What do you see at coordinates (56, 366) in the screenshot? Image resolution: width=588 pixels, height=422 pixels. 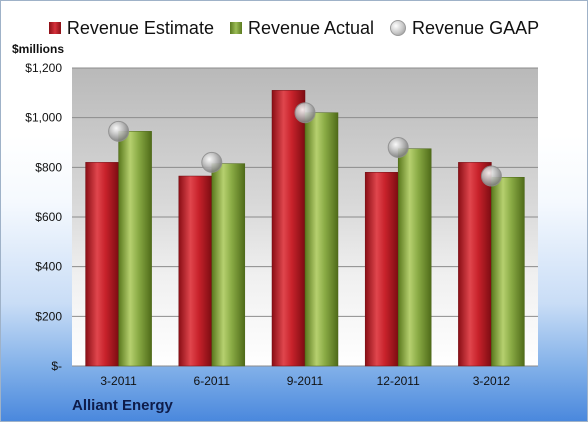 I see `y-tick-label: $-` at bounding box center [56, 366].